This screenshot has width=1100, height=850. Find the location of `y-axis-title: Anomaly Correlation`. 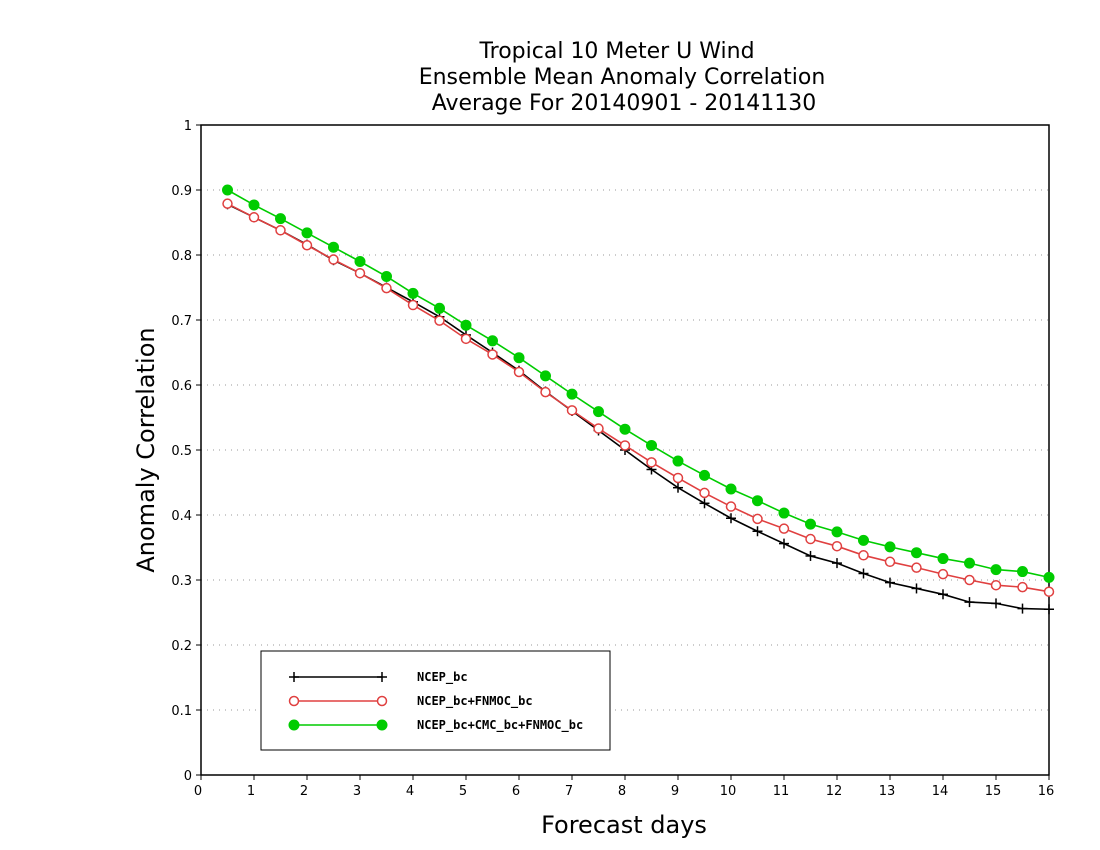

y-axis-title: Anomaly Correlation is located at coordinates (146, 449).